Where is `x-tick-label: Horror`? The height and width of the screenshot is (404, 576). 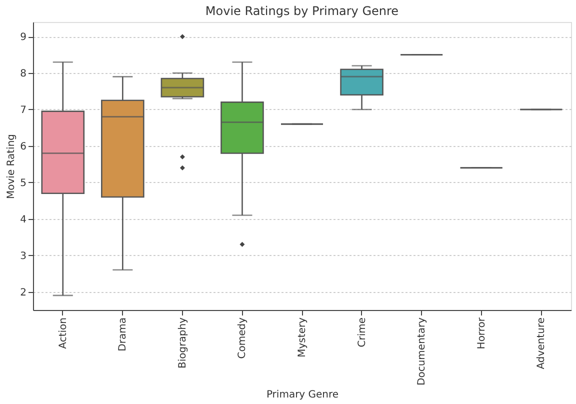
x-tick-label: Horror is located at coordinates (482, 333).